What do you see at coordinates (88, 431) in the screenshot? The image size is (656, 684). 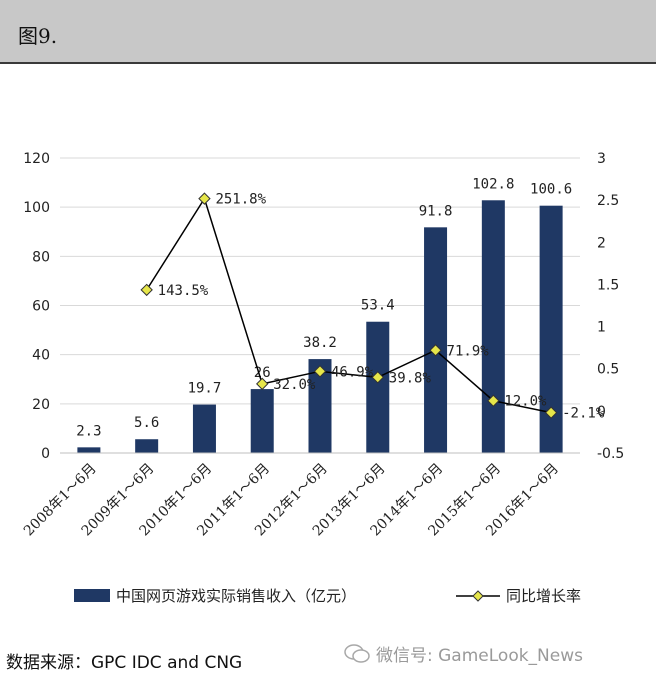 I see `bar-value-label: 2.3` at bounding box center [88, 431].